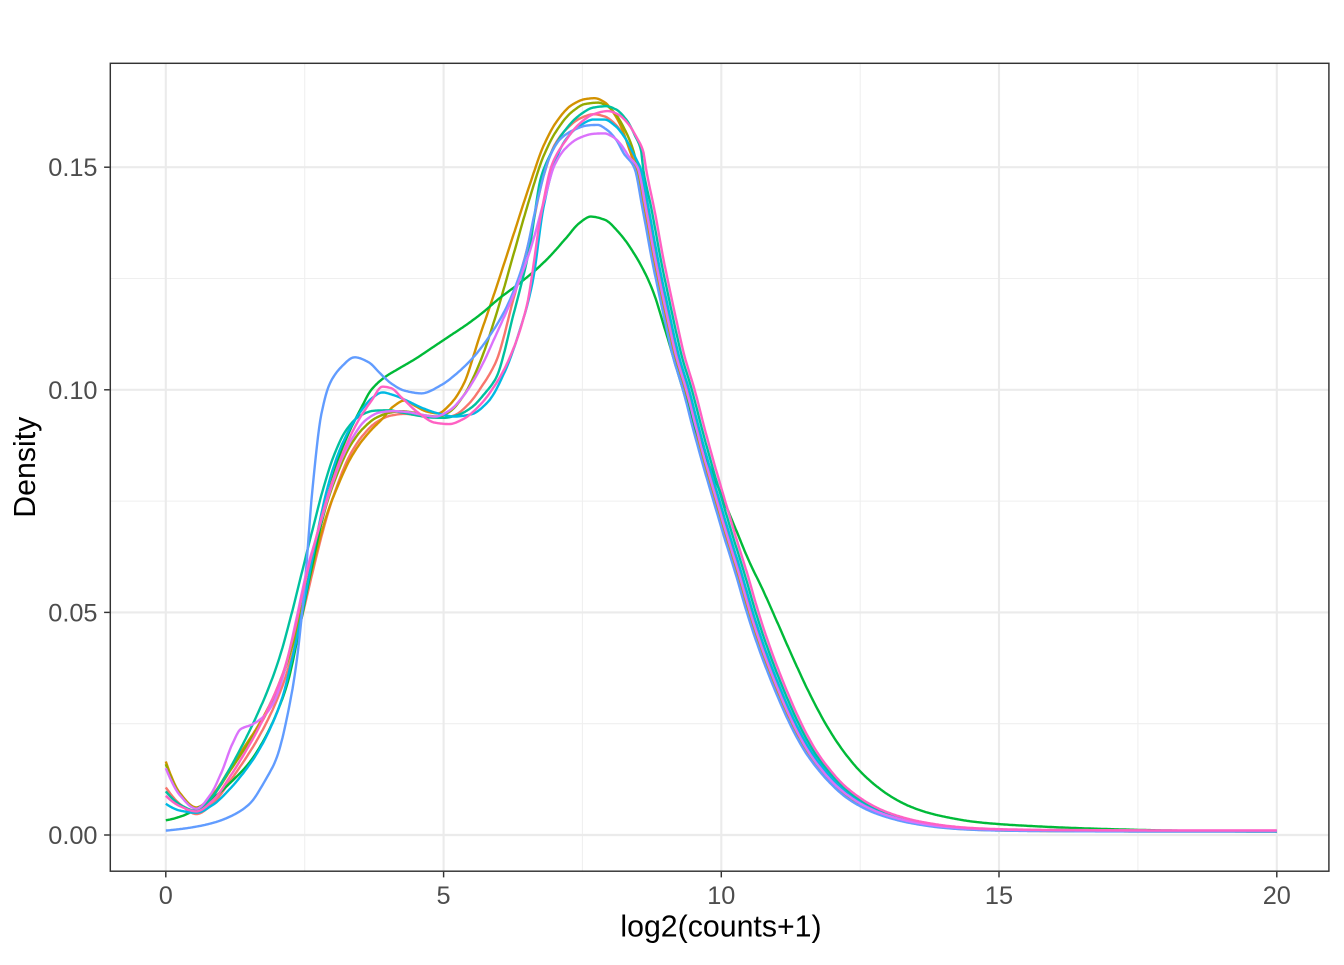  I want to click on svg-text: 0.10, so click(72, 391).